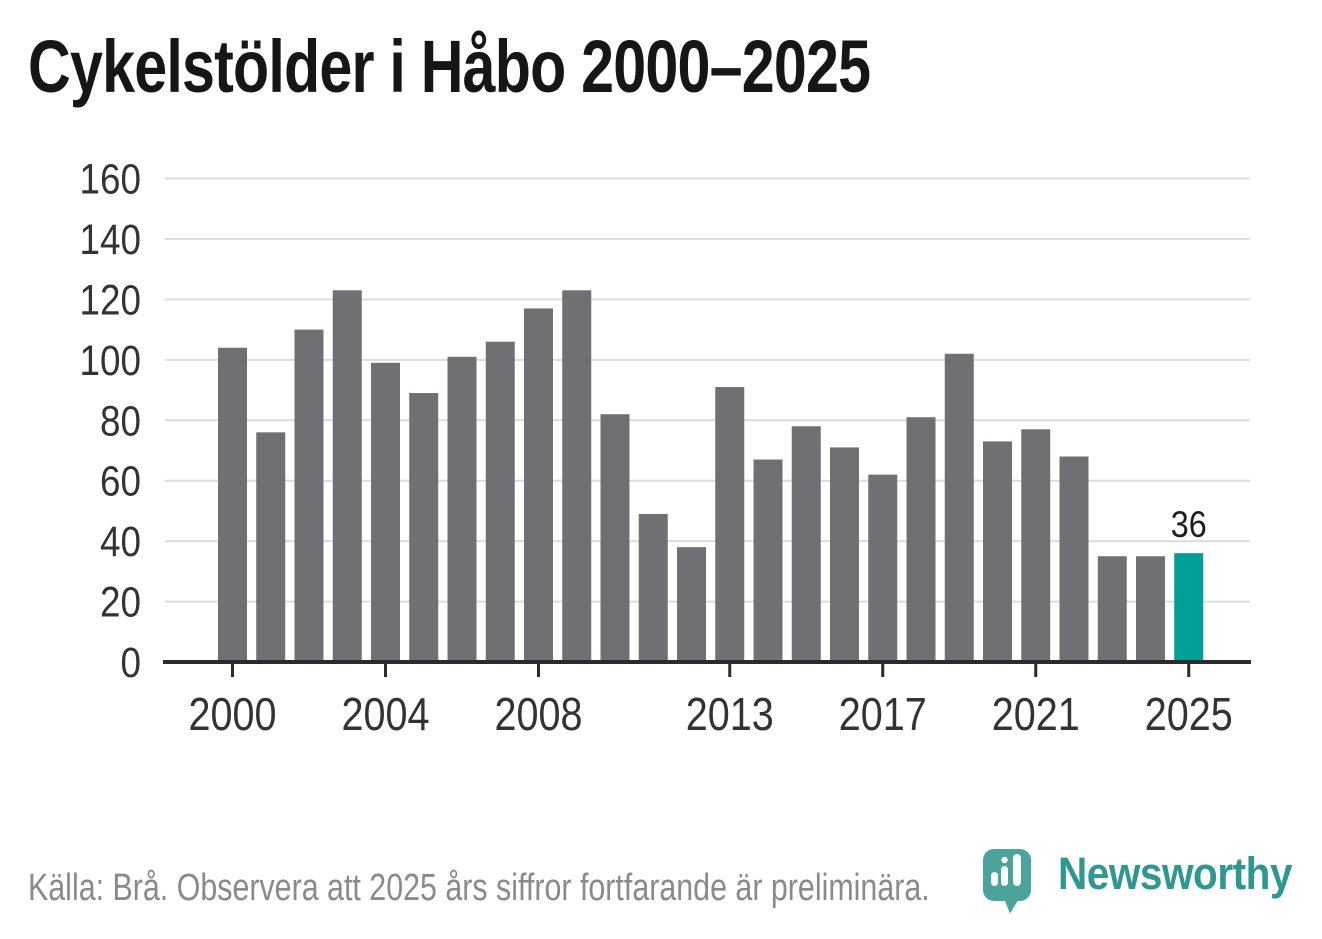  Describe the element at coordinates (1004, 860) in the screenshot. I see `logo-dot` at that location.